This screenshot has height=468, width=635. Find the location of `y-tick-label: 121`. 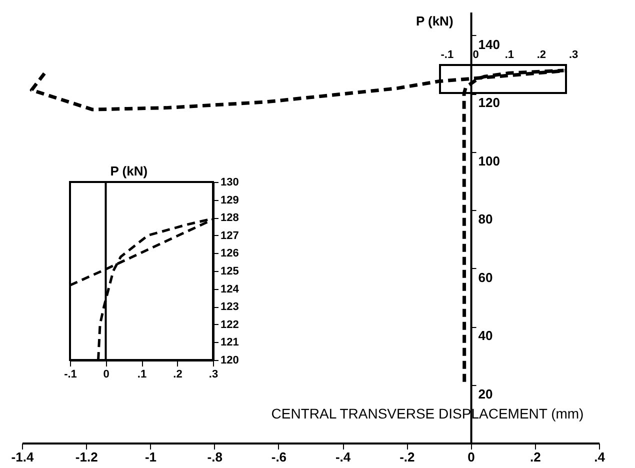

y-tick-label: 121 is located at coordinates (229, 342).